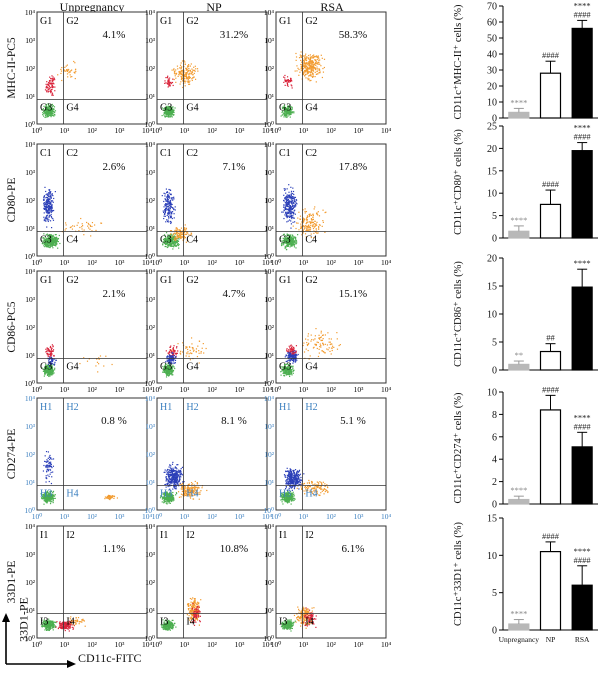 Image resolution: width=600 pixels, height=677 pixels. I want to click on flow-panel-frame, so click(212, 454).